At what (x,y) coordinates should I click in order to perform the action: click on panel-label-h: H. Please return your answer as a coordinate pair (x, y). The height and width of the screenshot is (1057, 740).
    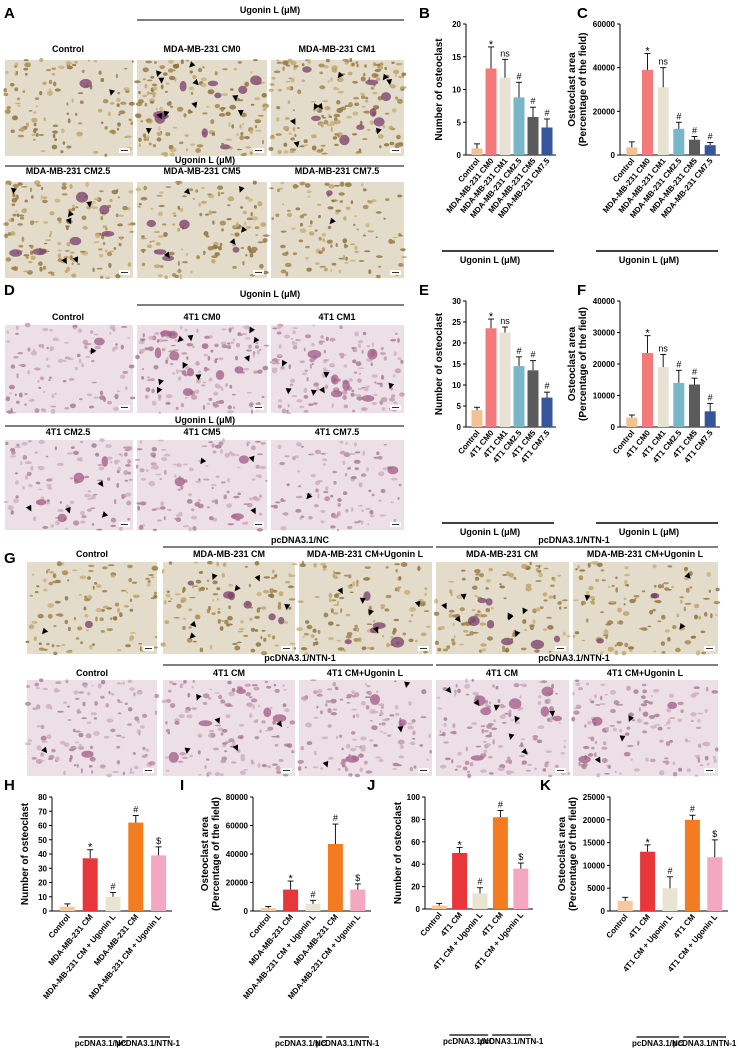
    Looking at the image, I should click on (9, 785).